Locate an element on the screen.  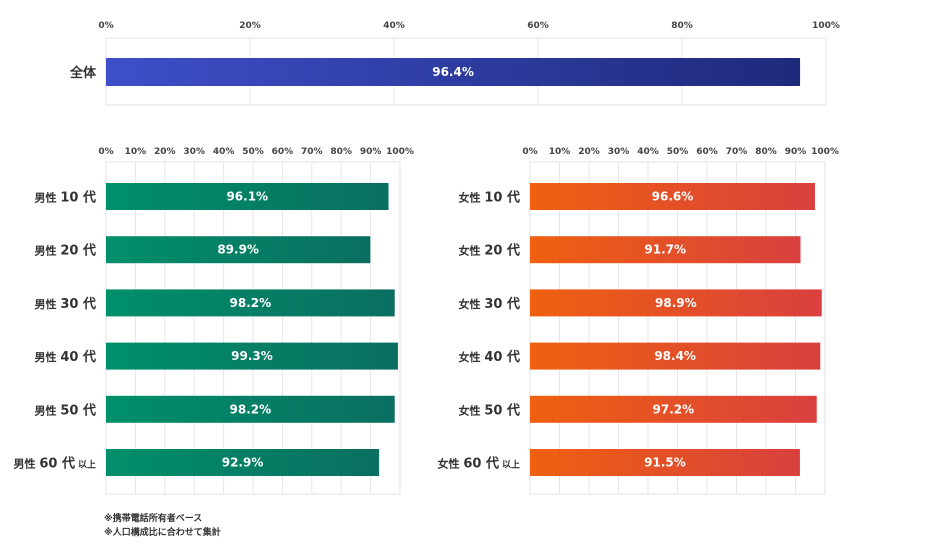
bar-value-label: 89.9% is located at coordinates (238, 250).